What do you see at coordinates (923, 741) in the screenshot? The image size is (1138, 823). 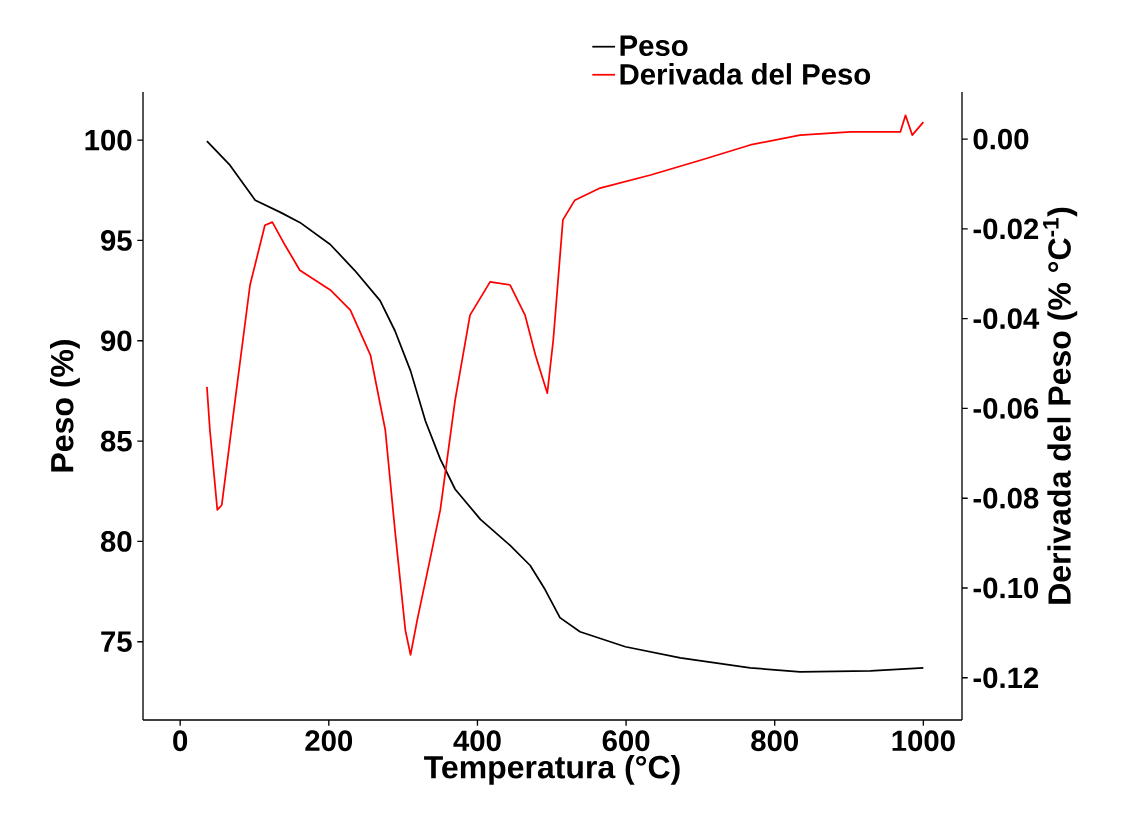 I see `x-tick-label: 1000` at bounding box center [923, 741].